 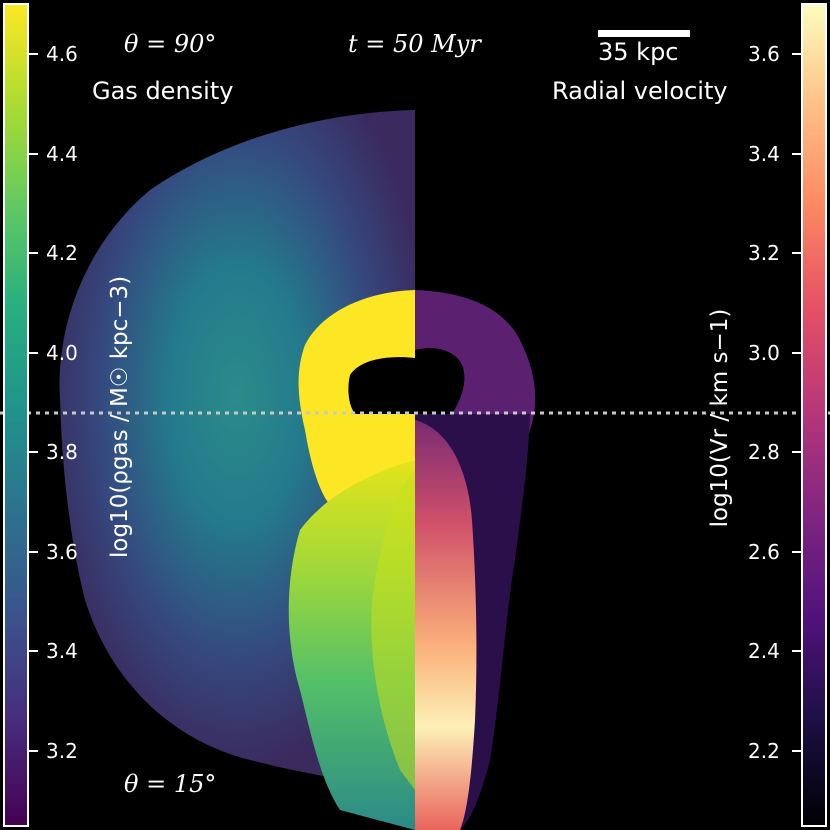 I want to click on velocity-colorbar-ticks, so click(x=797, y=402).